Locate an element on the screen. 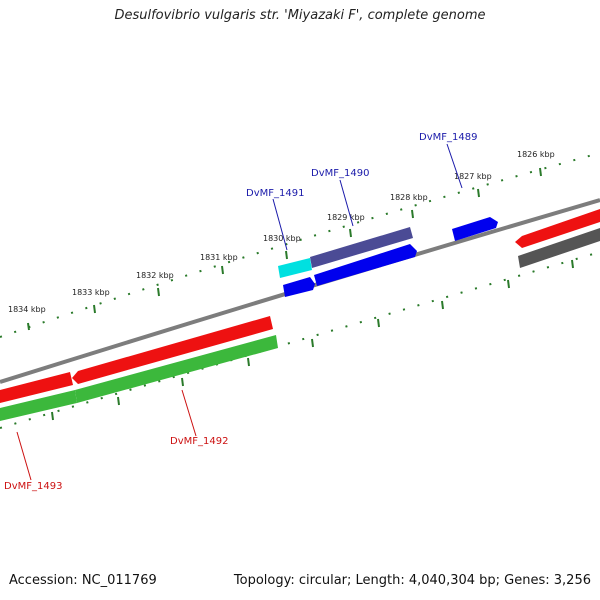  scale-label-1834: 1834 kbp is located at coordinates (27, 309).